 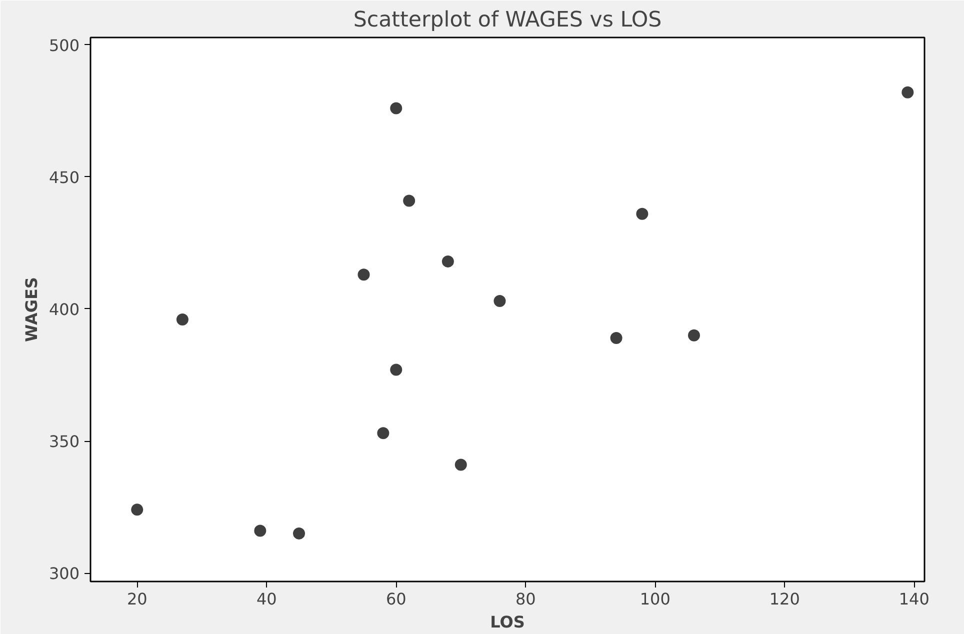 I want to click on x-axis-title: LOS, so click(x=507, y=622).